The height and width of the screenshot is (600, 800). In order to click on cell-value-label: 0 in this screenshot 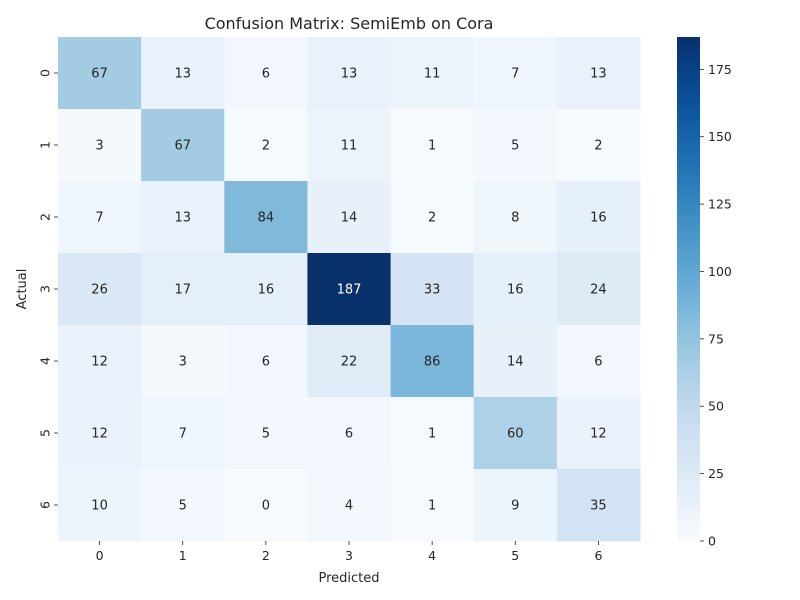, I will do `click(266, 506)`.